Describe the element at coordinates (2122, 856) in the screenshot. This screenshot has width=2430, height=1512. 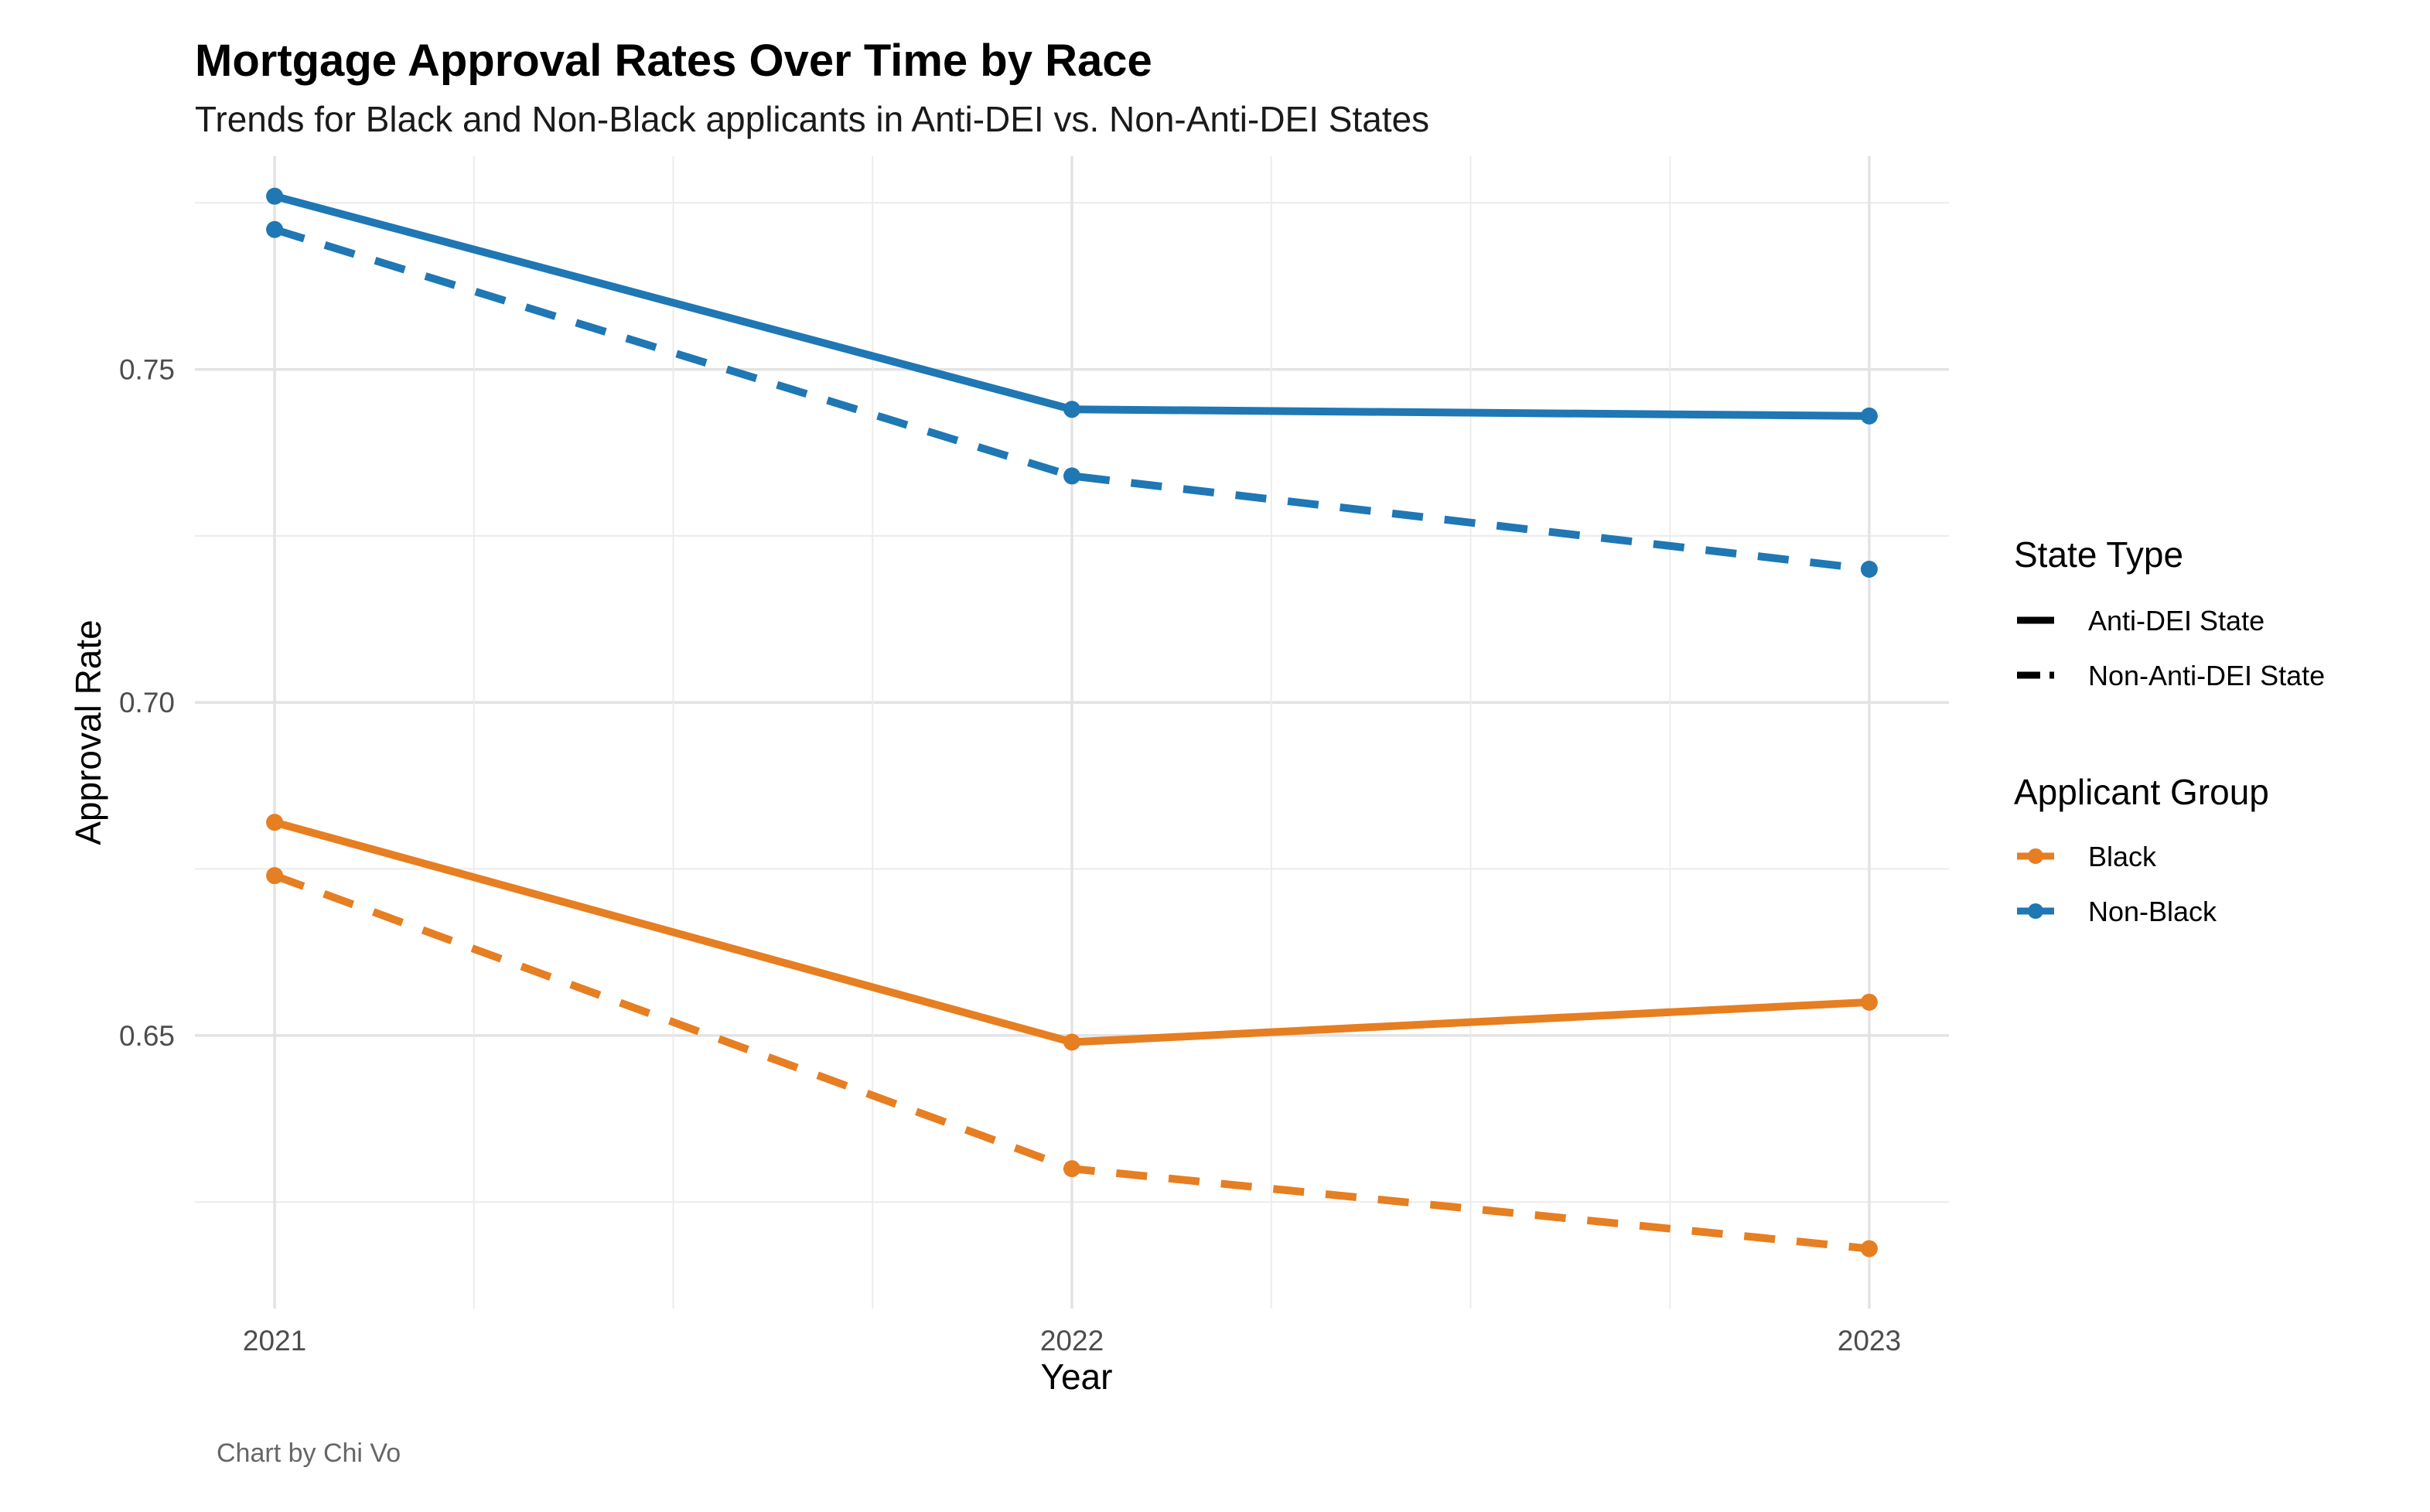
I see `legend-black-label: Black` at that location.